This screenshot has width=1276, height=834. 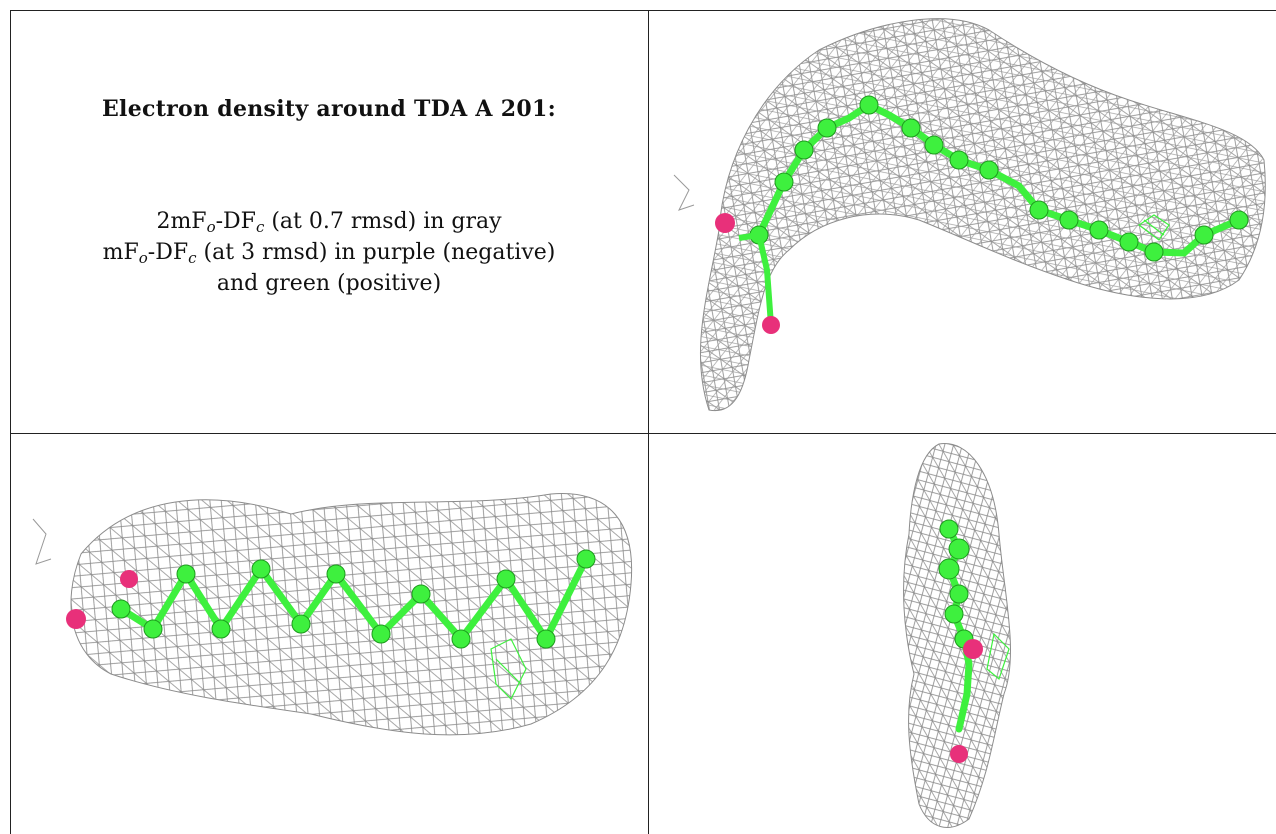 I want to click on grid-top-border, so click(x=643, y=10).